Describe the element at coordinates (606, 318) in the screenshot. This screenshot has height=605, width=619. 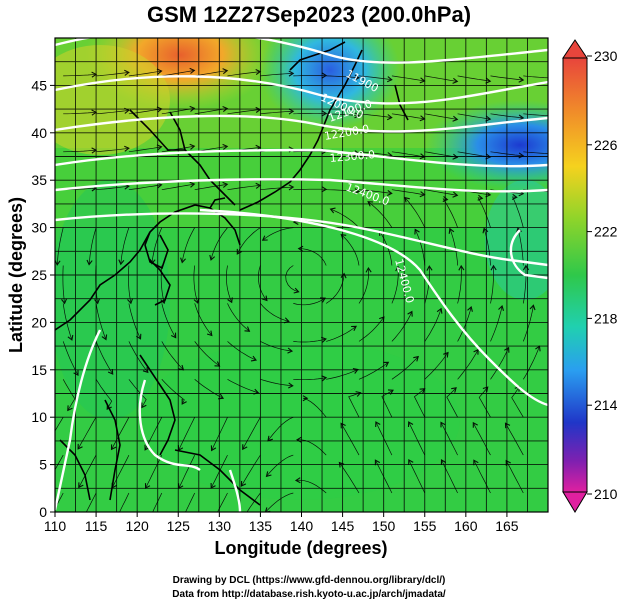
I see `colorbar-tick-label: 218` at that location.